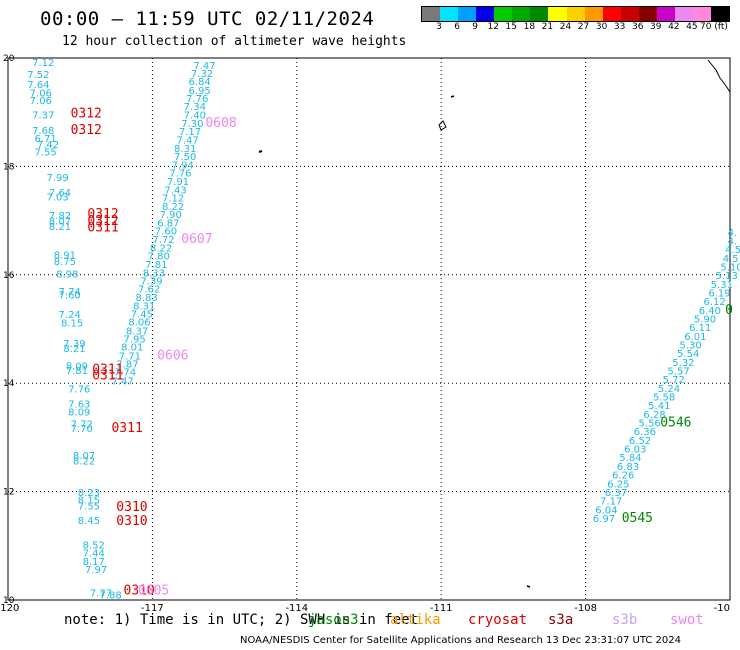 Image resolution: width=740 pixels, height=650 pixels. I want to click on wave-height-value: 5.84, so click(630, 458).